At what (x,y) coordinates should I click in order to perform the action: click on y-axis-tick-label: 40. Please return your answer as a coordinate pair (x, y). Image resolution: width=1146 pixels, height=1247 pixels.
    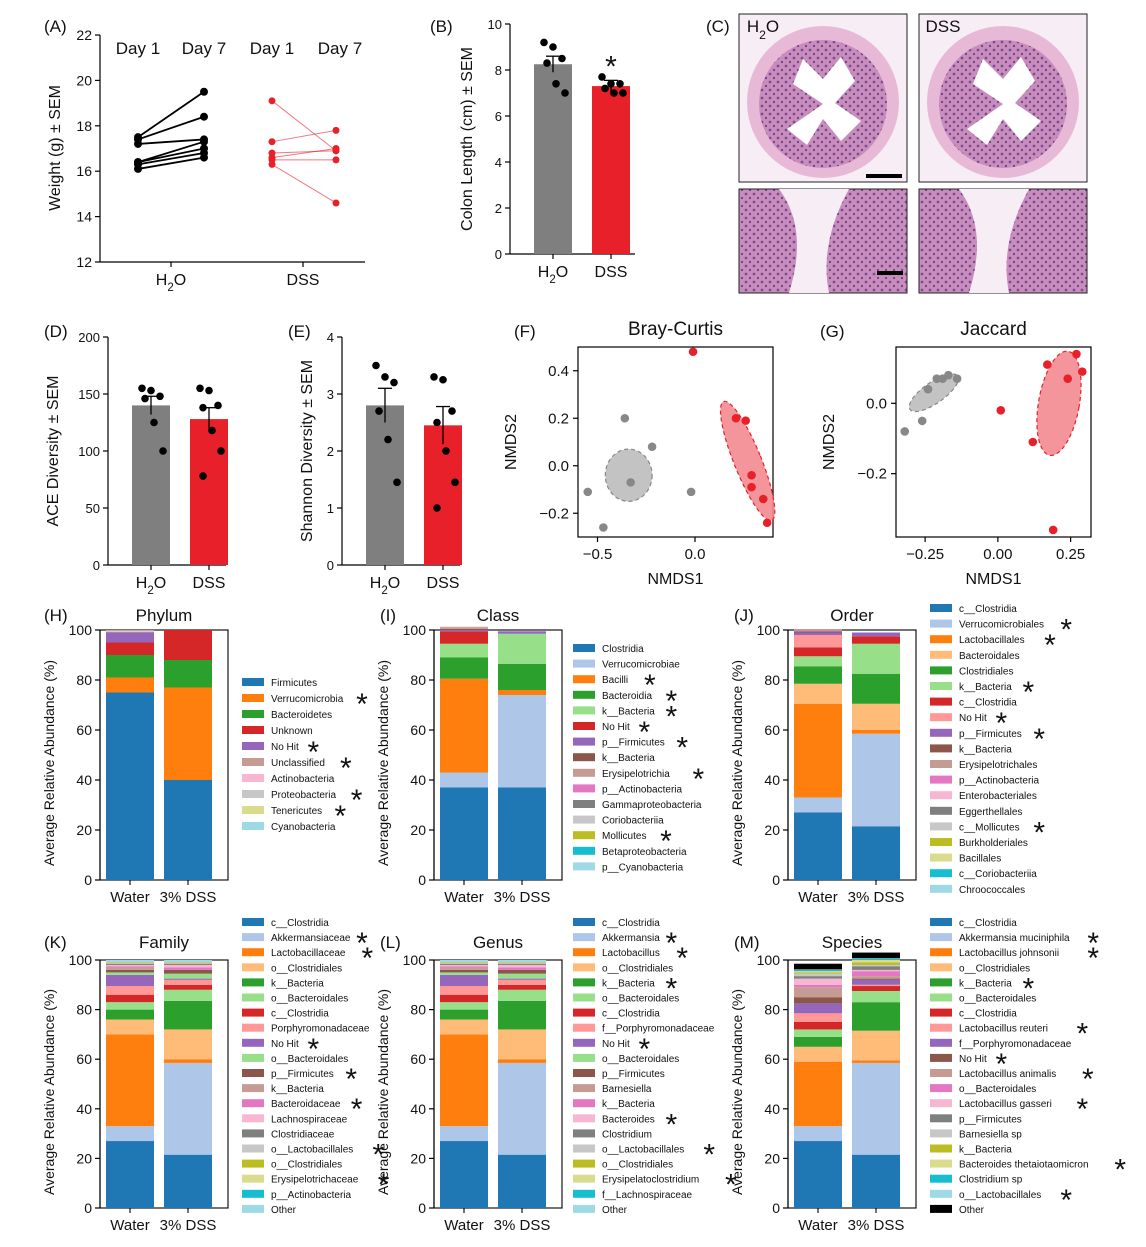
    Looking at the image, I should click on (418, 1109).